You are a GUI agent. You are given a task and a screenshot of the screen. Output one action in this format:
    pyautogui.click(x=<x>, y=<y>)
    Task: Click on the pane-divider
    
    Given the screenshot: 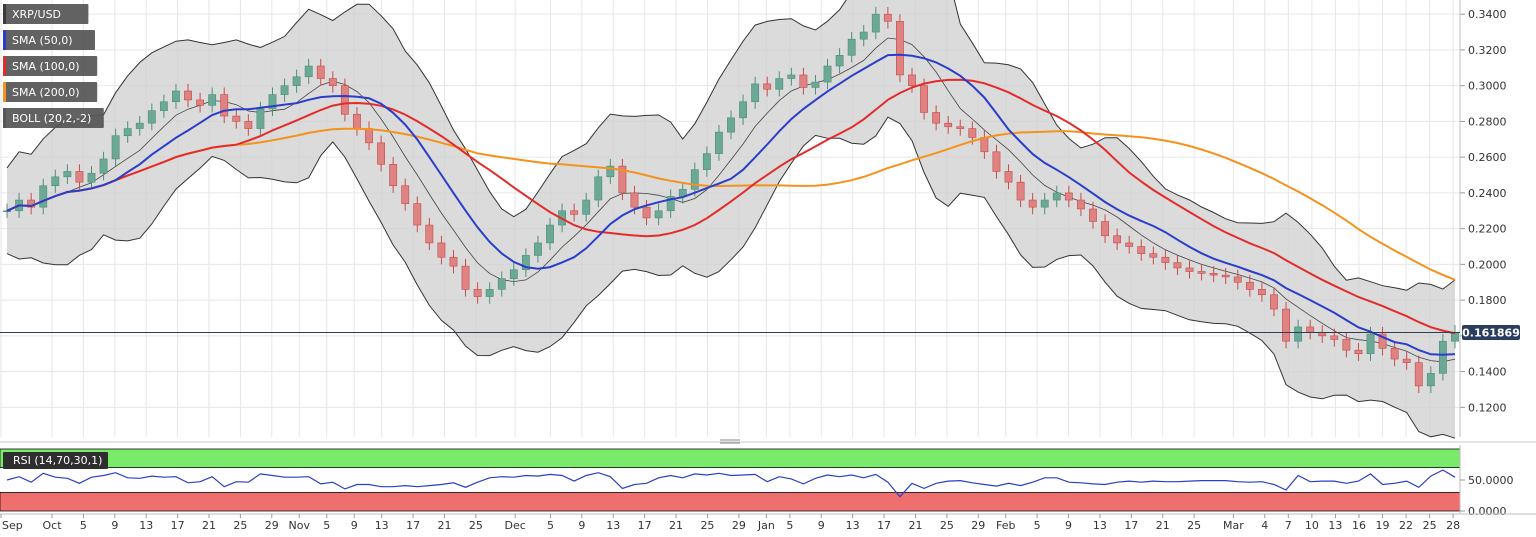 What is the action you would take?
    pyautogui.click(x=768, y=441)
    